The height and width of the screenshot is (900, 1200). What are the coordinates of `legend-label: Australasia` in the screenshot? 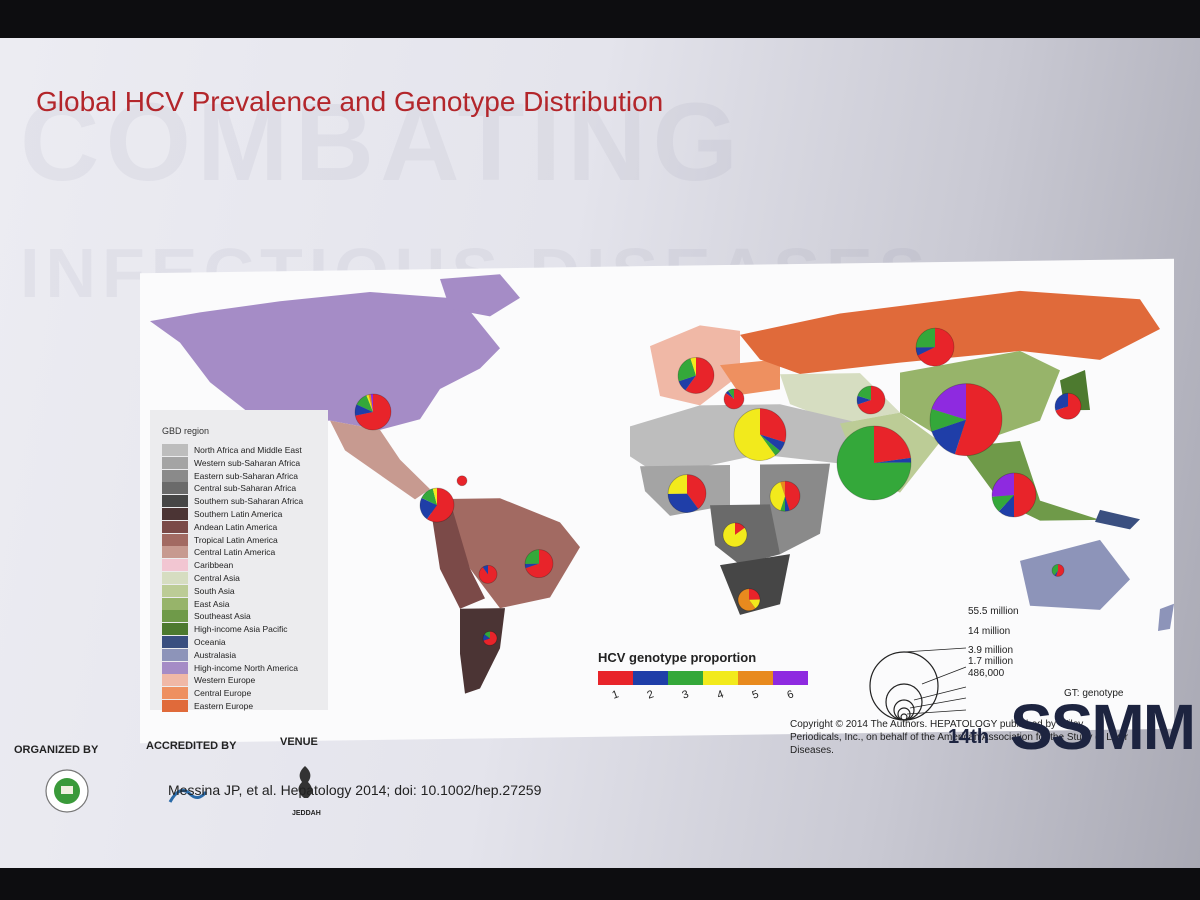 It's located at (215, 654).